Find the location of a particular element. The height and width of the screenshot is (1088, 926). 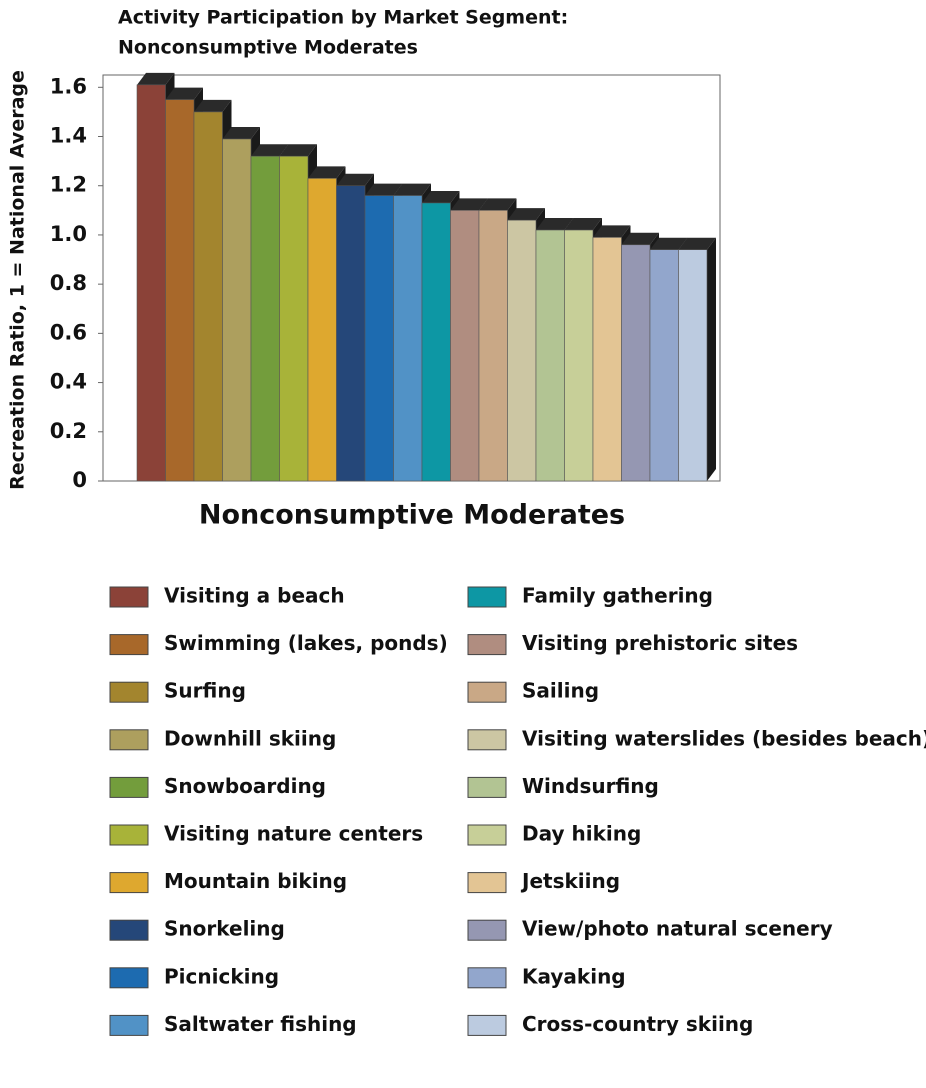

legend-label: Visiting waterslides (besides beach) is located at coordinates (724, 738).